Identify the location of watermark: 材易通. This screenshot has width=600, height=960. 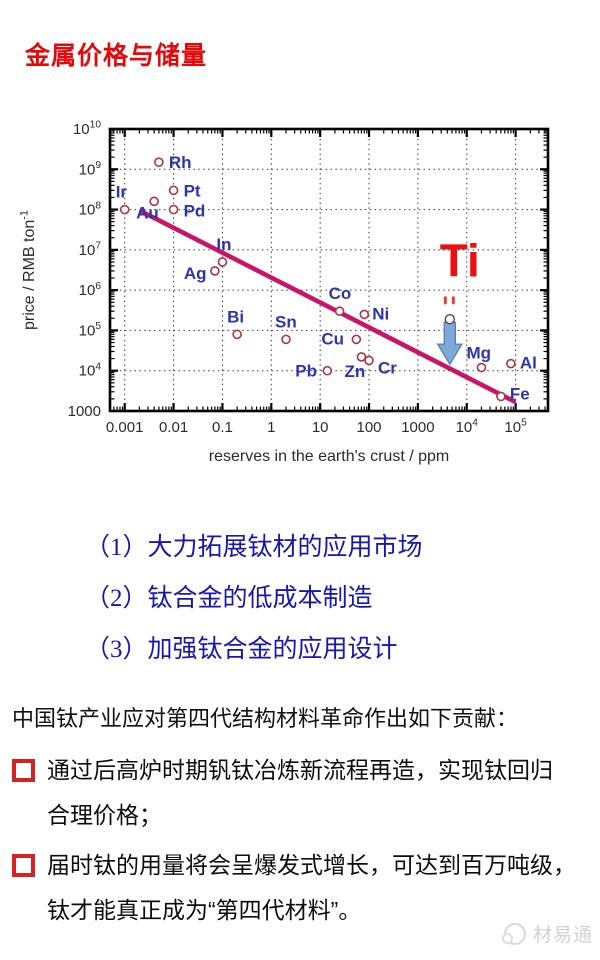
(548, 933).